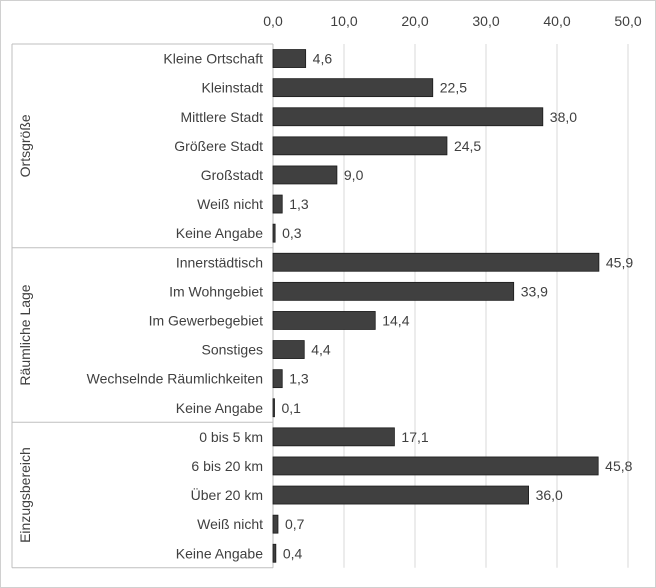  I want to click on category-label: Innerstädtisch, so click(219, 262).